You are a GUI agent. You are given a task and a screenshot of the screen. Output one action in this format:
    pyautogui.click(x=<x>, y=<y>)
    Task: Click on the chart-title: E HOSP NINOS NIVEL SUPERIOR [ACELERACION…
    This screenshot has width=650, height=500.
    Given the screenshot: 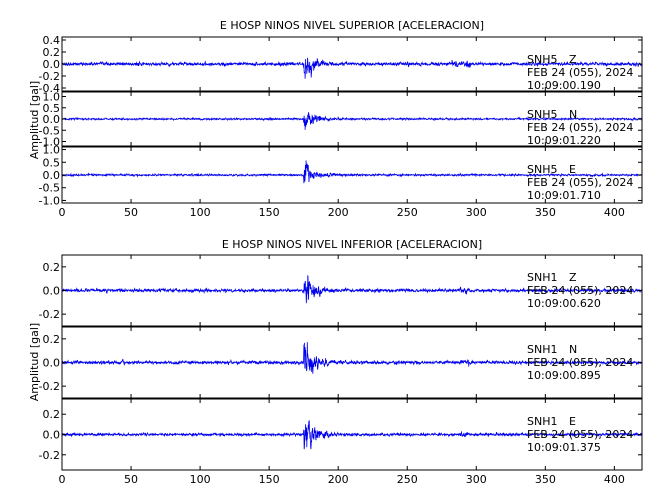 What is the action you would take?
    pyautogui.click(x=352, y=25)
    